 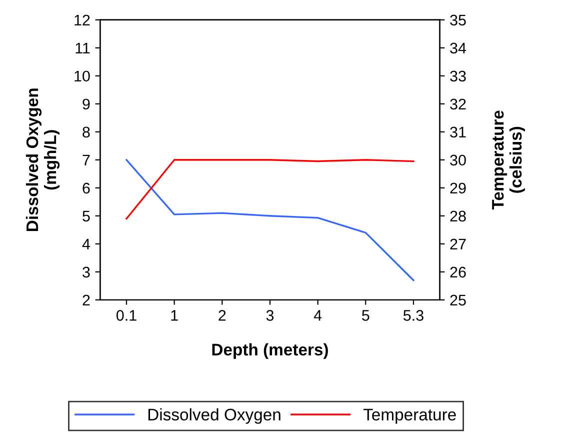 What do you see at coordinates (458, 48) in the screenshot?
I see `y2-tick-label: 34` at bounding box center [458, 48].